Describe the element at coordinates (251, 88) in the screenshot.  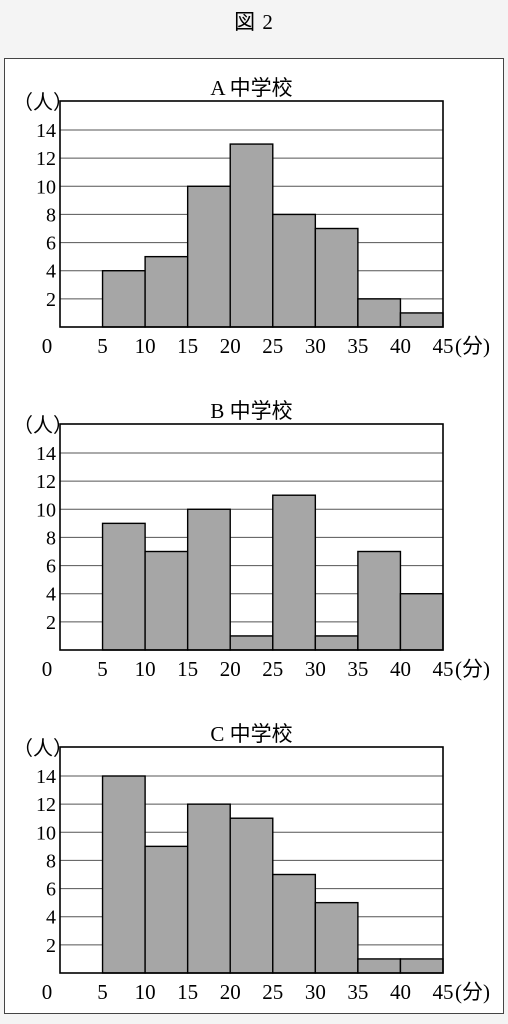
I see `chart-title: A 中学校` at that location.